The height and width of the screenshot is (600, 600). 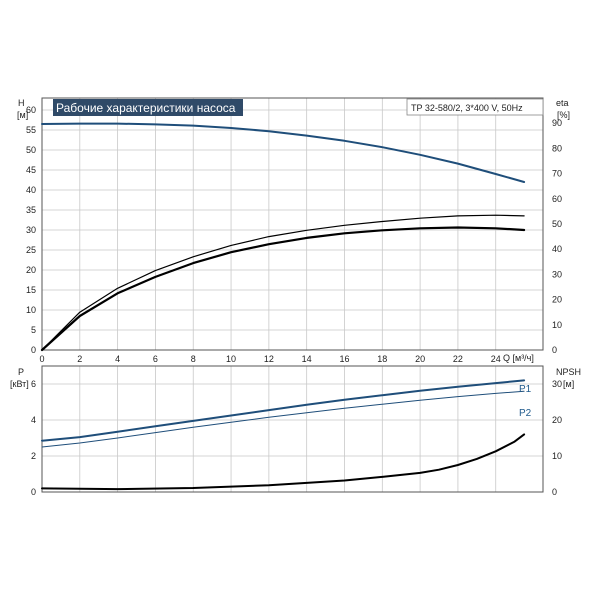 I want to click on x-tick-label: 12, so click(x=269, y=359).